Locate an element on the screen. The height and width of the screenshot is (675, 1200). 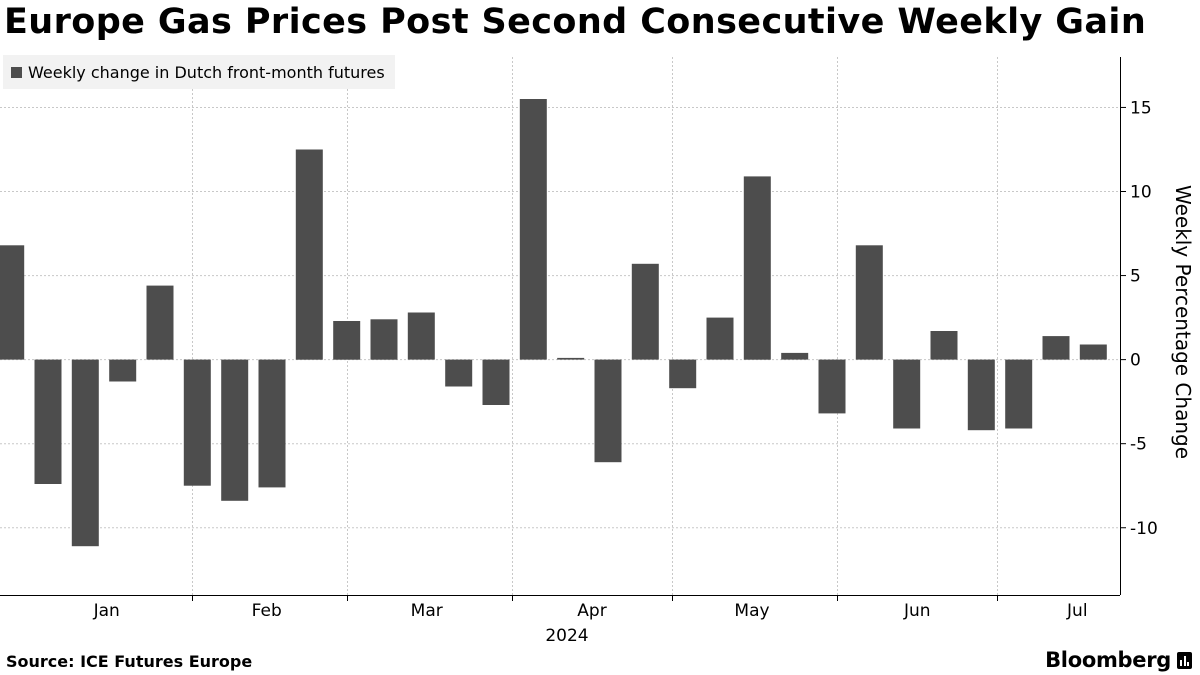
legend-swatch is located at coordinates (16, 72).